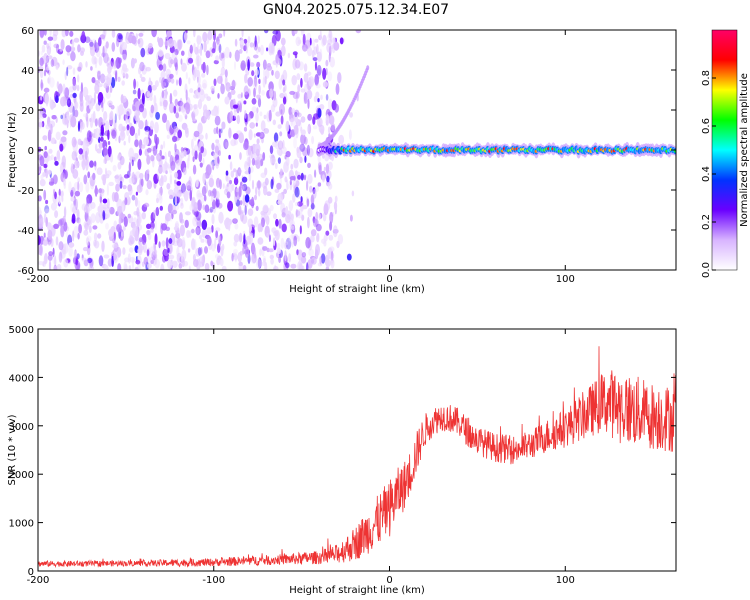  What do you see at coordinates (389, 580) in the screenshot?
I see `snr-x-tick-label: 0` at bounding box center [389, 580].